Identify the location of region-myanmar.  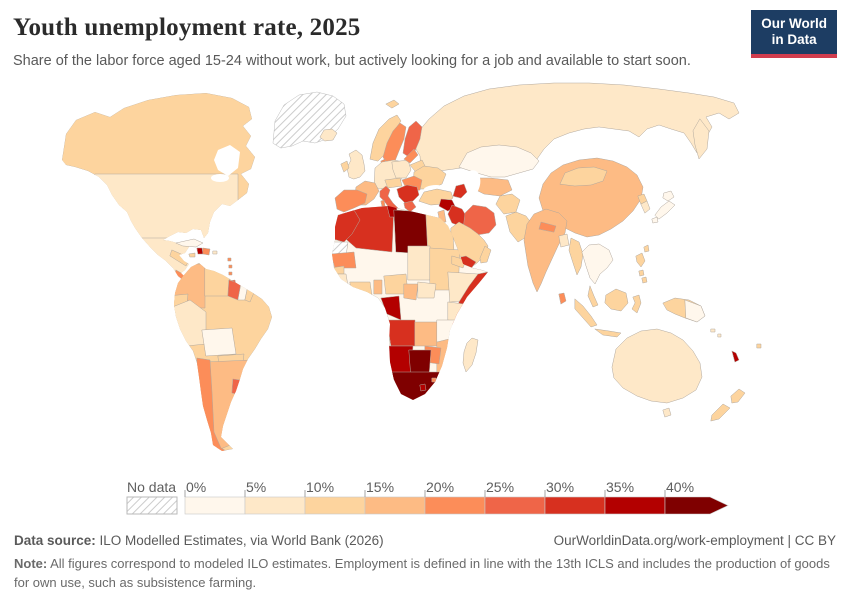
(576, 256).